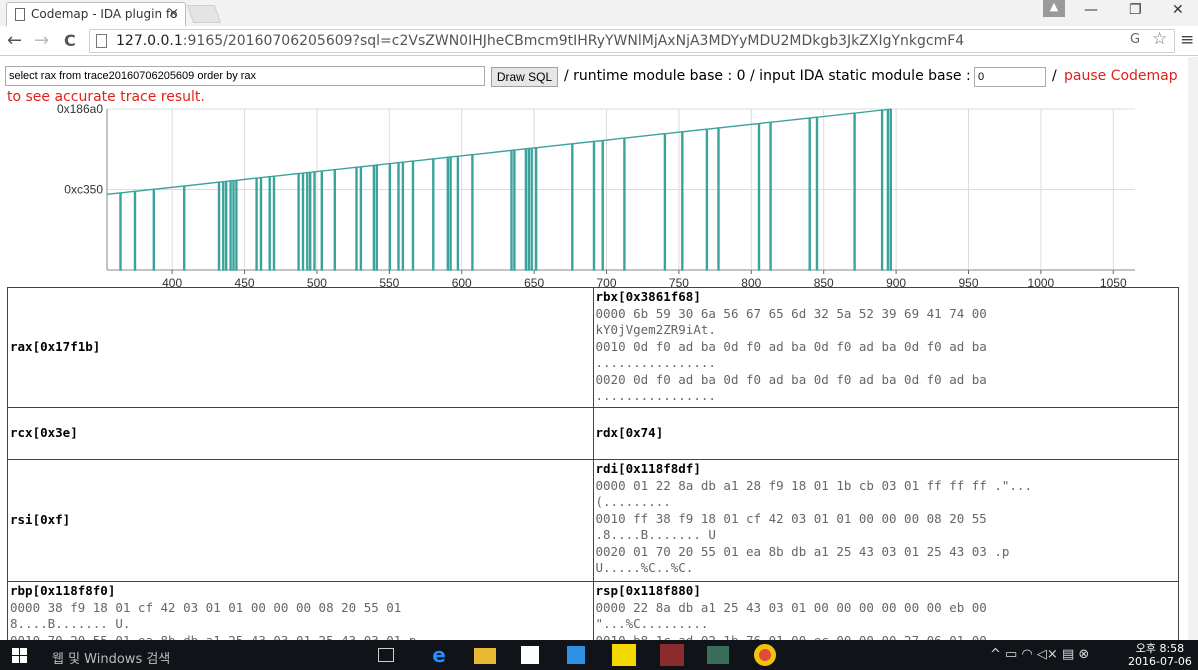 The width and height of the screenshot is (1198, 670). What do you see at coordinates (599, 13) in the screenshot?
I see `tab-strip: Codemap - IDA plugin fo × ▲ — ❐ ✕` at bounding box center [599, 13].